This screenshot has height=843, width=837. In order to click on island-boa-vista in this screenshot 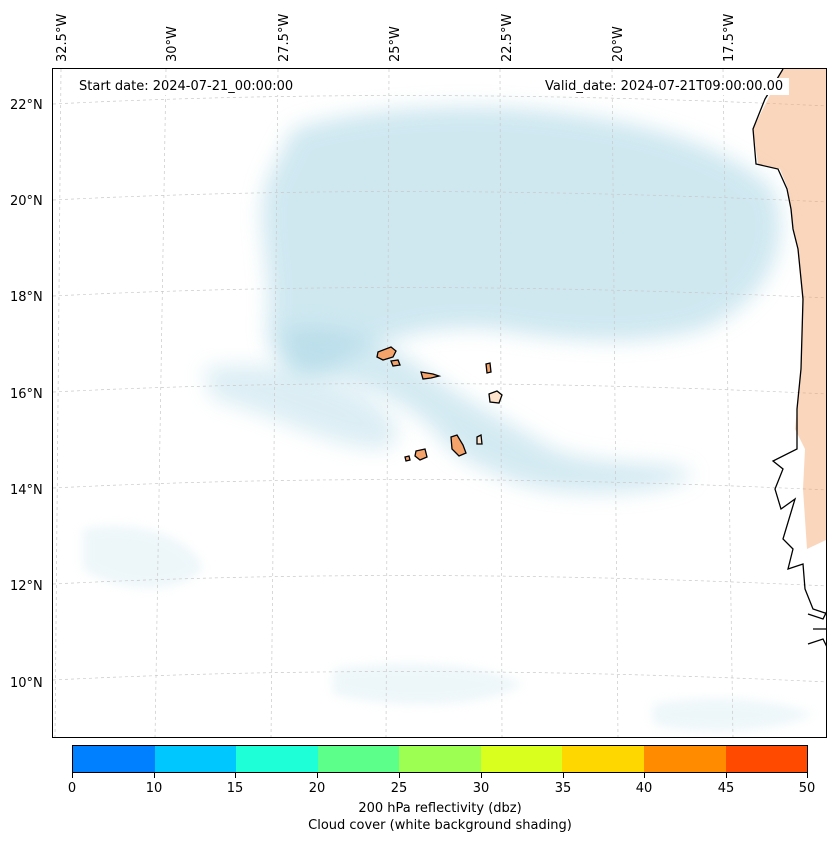, I will do `click(495, 397)`.